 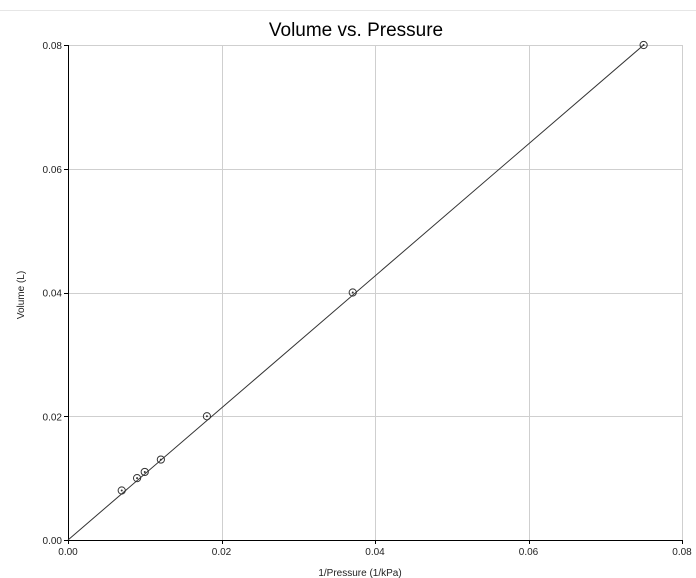 What do you see at coordinates (53, 294) in the screenshot?
I see `y-tick-label: 0.04` at bounding box center [53, 294].